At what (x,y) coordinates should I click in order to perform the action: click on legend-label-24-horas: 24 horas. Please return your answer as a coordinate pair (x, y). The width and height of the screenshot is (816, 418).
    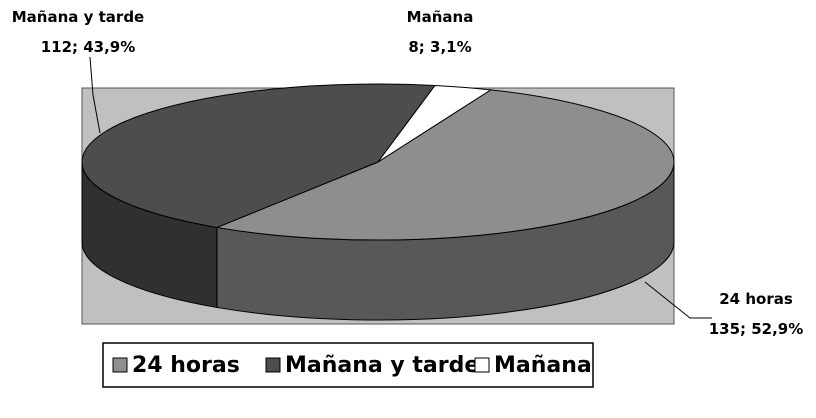
    Looking at the image, I should click on (186, 365).